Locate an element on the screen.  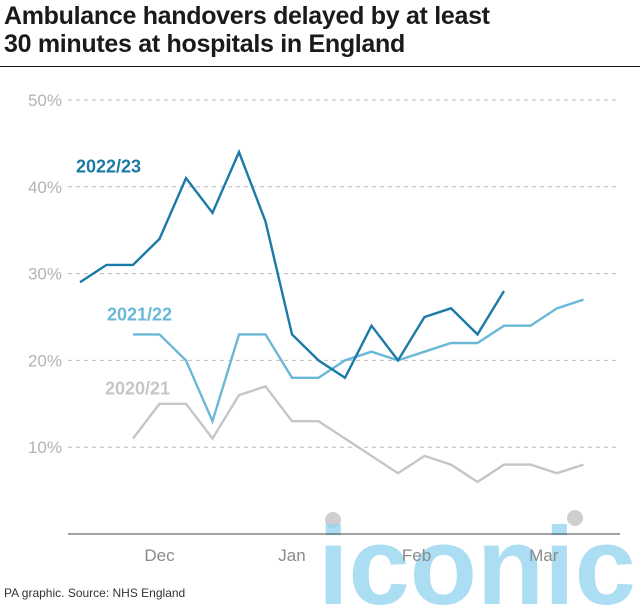
watermark-text: iconic is located at coordinates (477, 556).